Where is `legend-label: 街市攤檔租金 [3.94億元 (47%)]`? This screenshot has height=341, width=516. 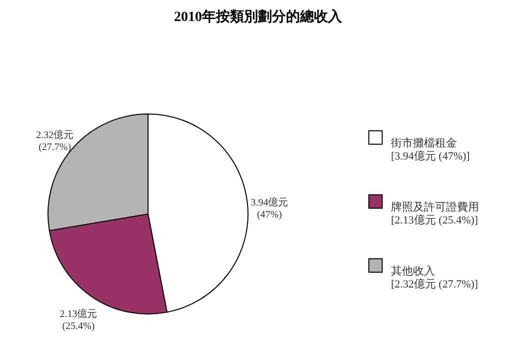 legend-label: 街市攤檔租金 [3.94億元 (47%)] is located at coordinates (430, 149).